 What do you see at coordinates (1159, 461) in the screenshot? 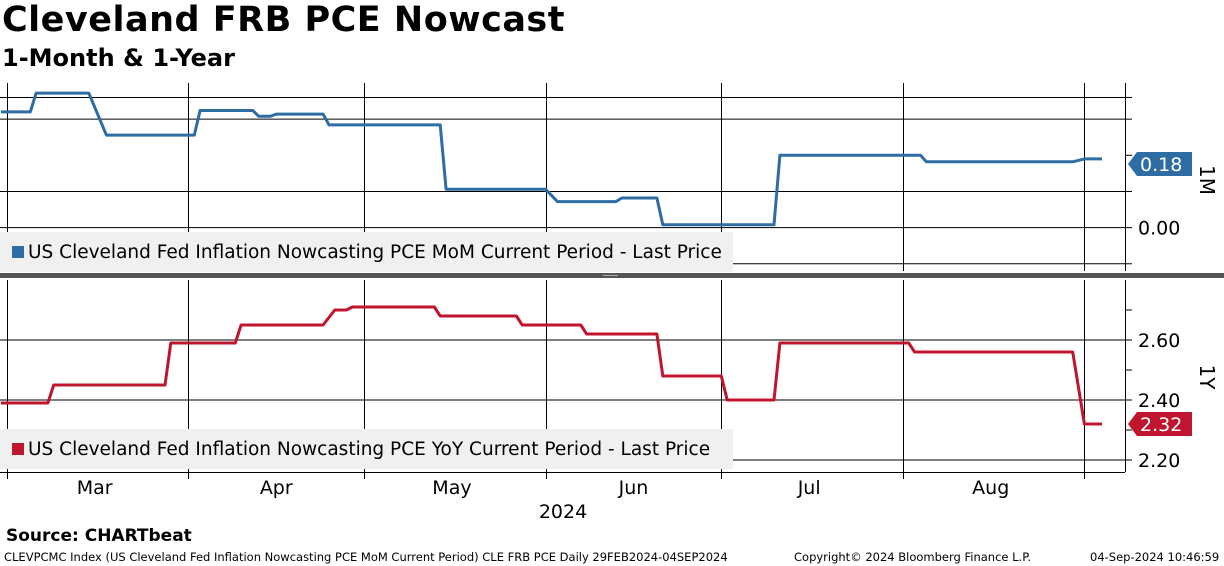
I see `yoy-y-tick-label: 2.20` at bounding box center [1159, 461].